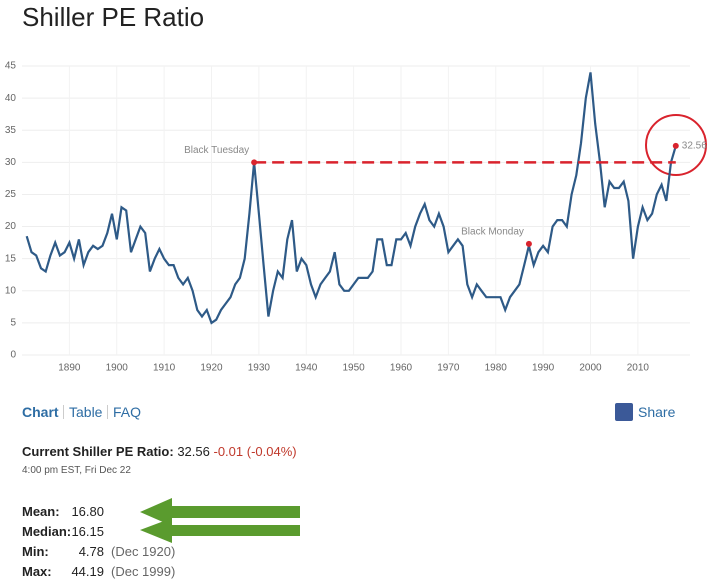  I want to click on y-tick-label: 40, so click(11, 98).